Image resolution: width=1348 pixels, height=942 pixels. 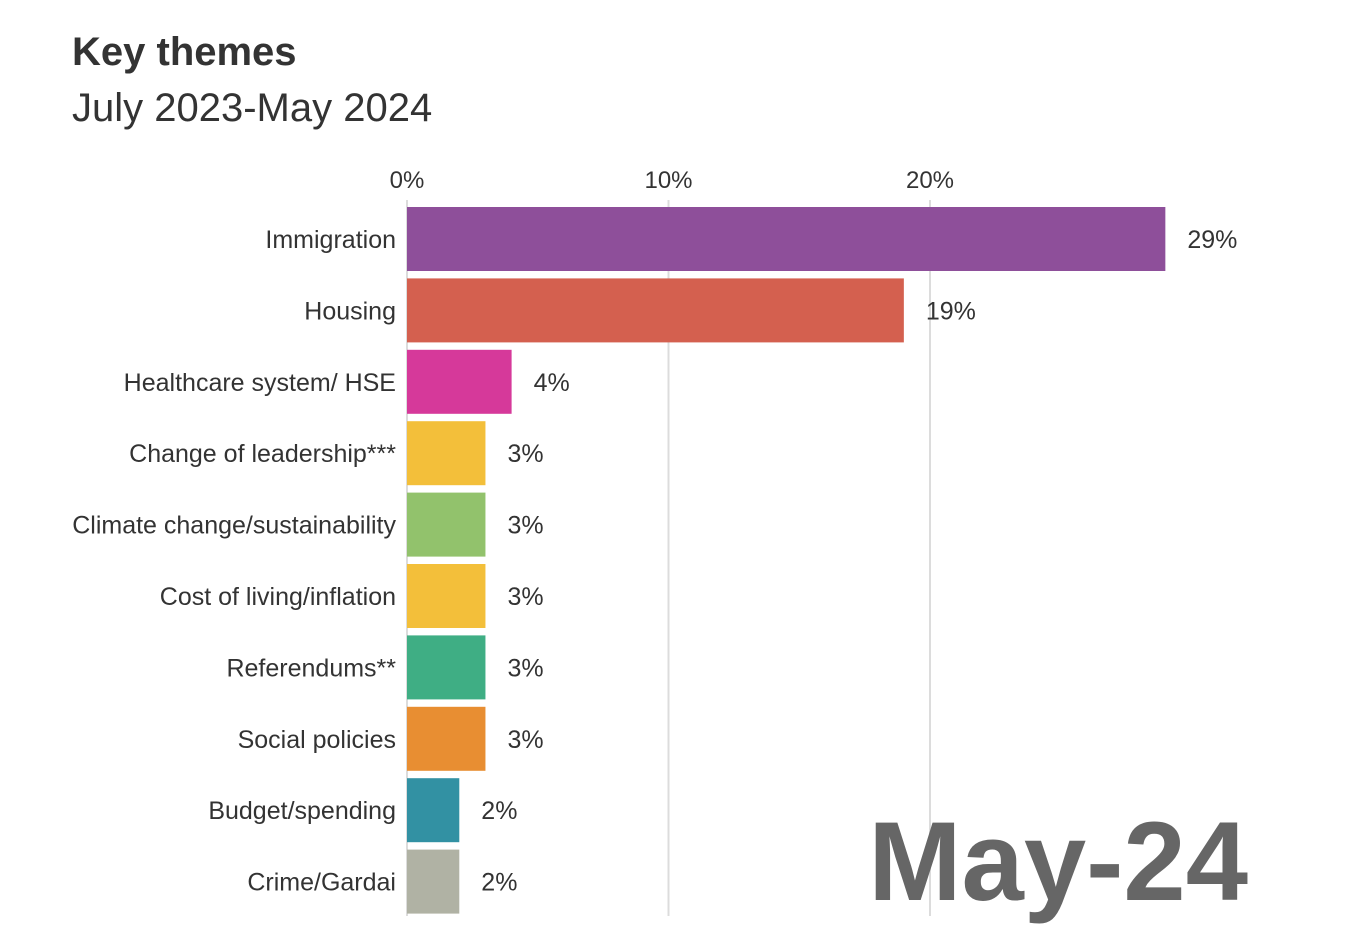 What do you see at coordinates (951, 311) in the screenshot?
I see `value-label: 19%` at bounding box center [951, 311].